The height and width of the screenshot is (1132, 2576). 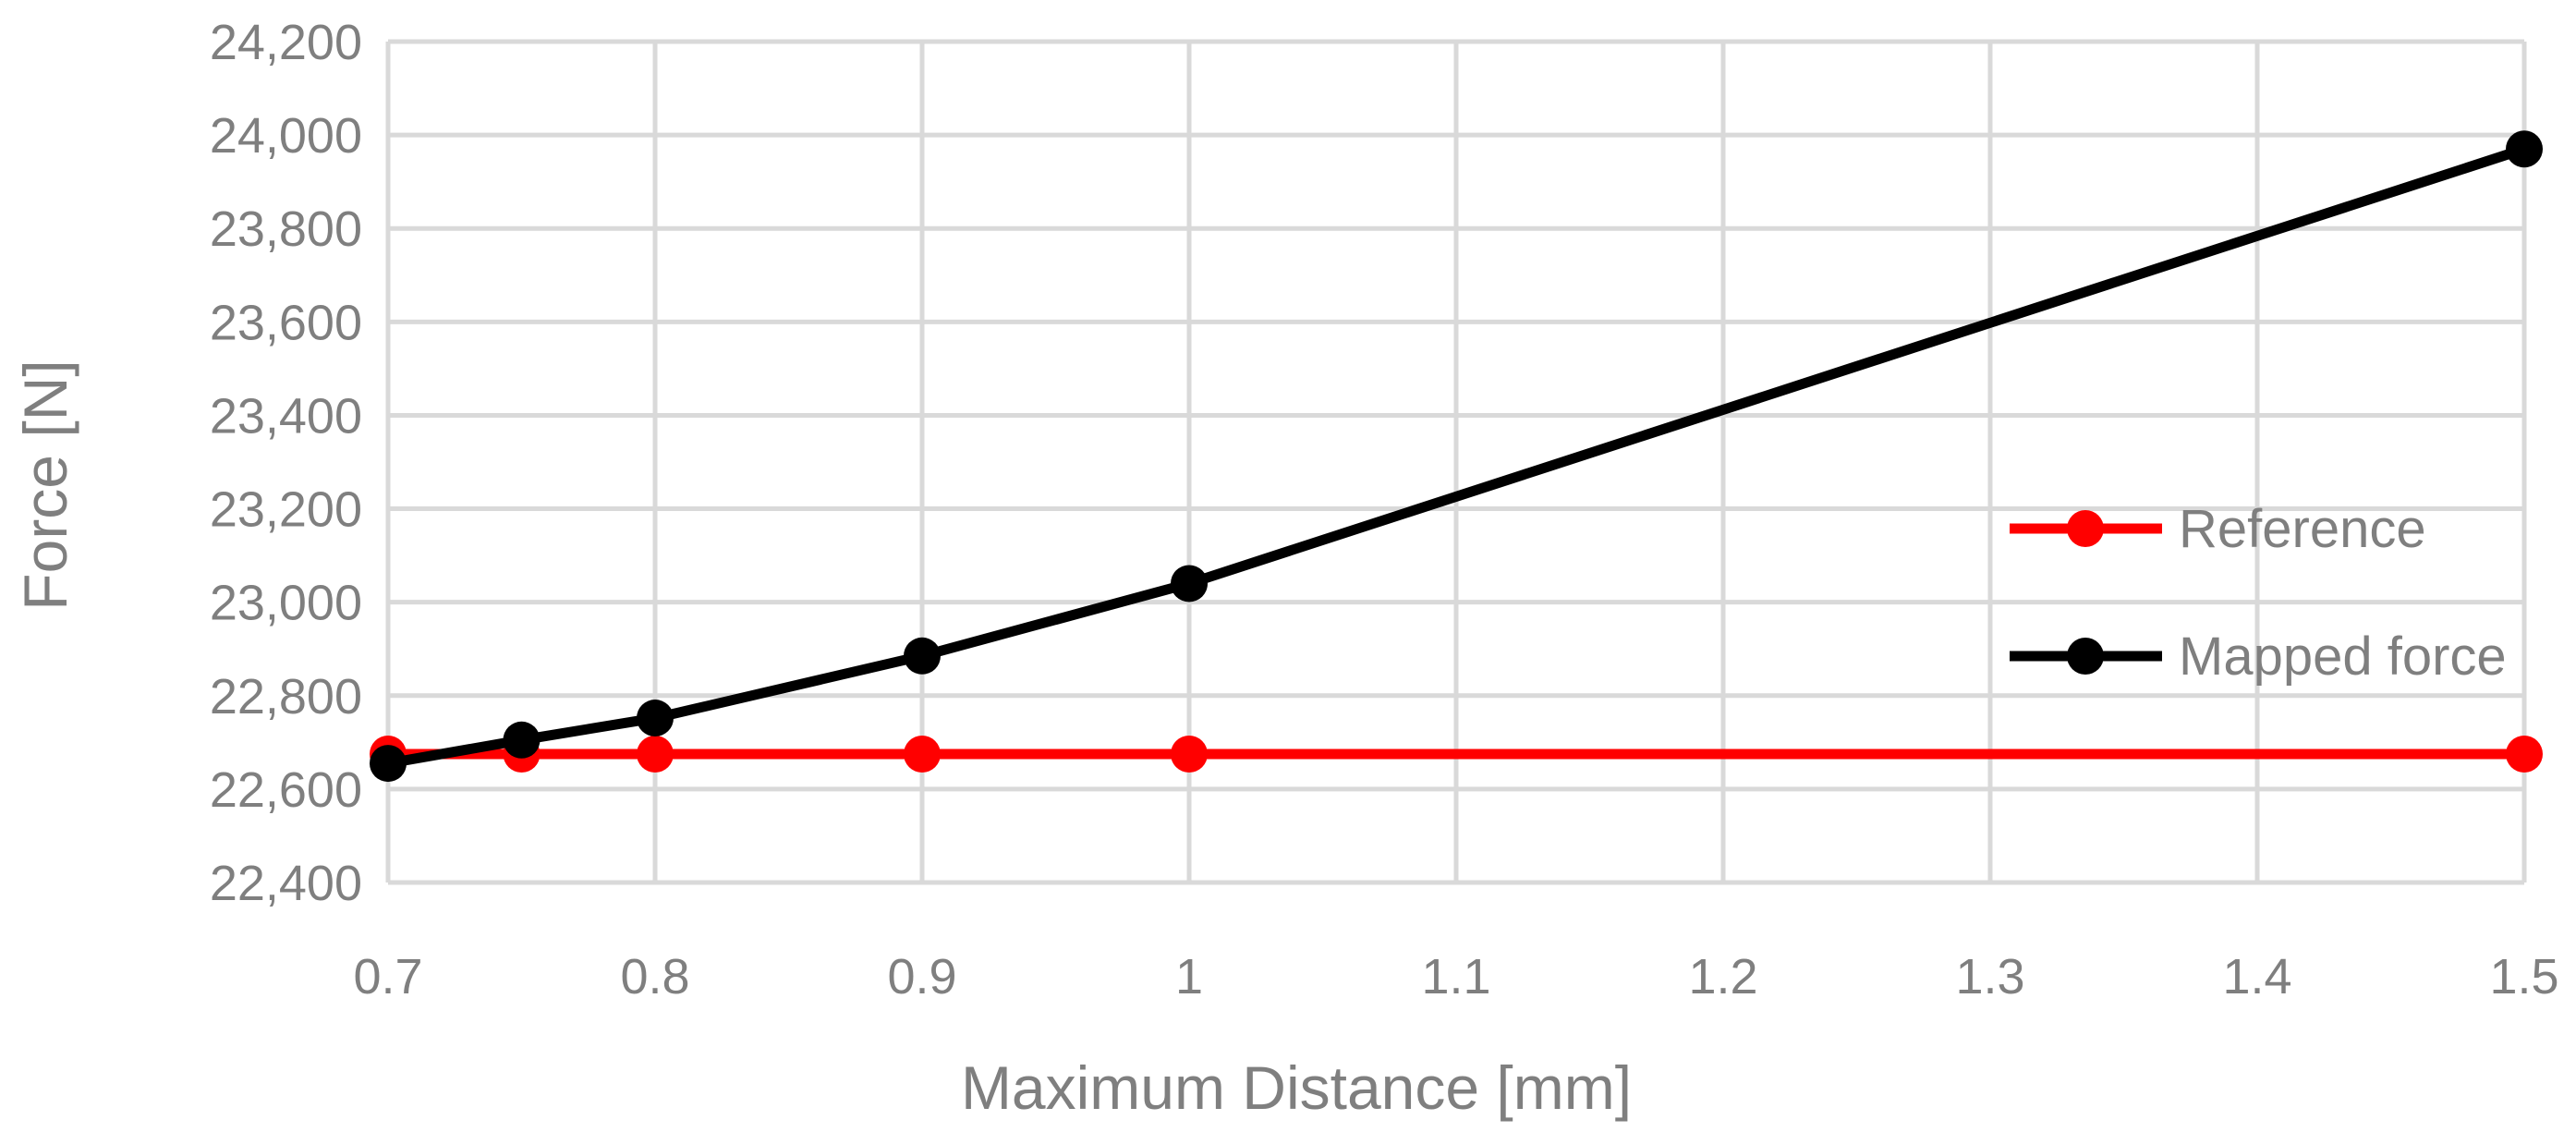 What do you see at coordinates (2343, 657) in the screenshot?
I see `legend-label: Mapped force` at bounding box center [2343, 657].